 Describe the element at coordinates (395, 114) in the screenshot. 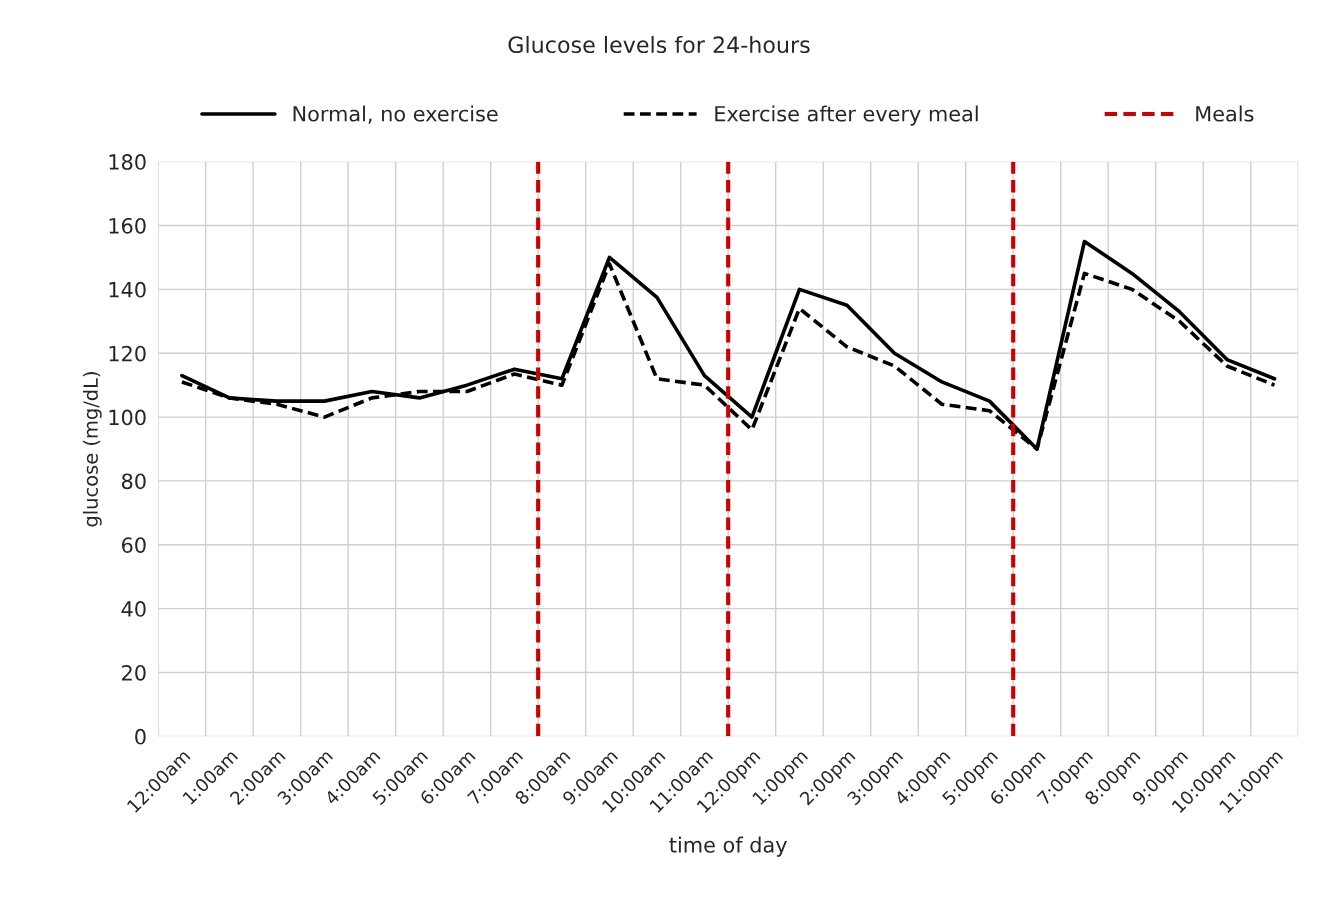

I see `legend-label: Normal, no exercise` at that location.